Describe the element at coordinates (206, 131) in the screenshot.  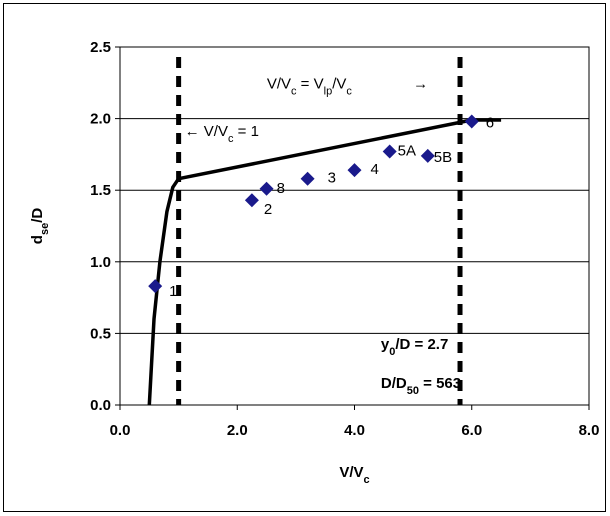
I see `vline-1-text: ← V/V` at that location.